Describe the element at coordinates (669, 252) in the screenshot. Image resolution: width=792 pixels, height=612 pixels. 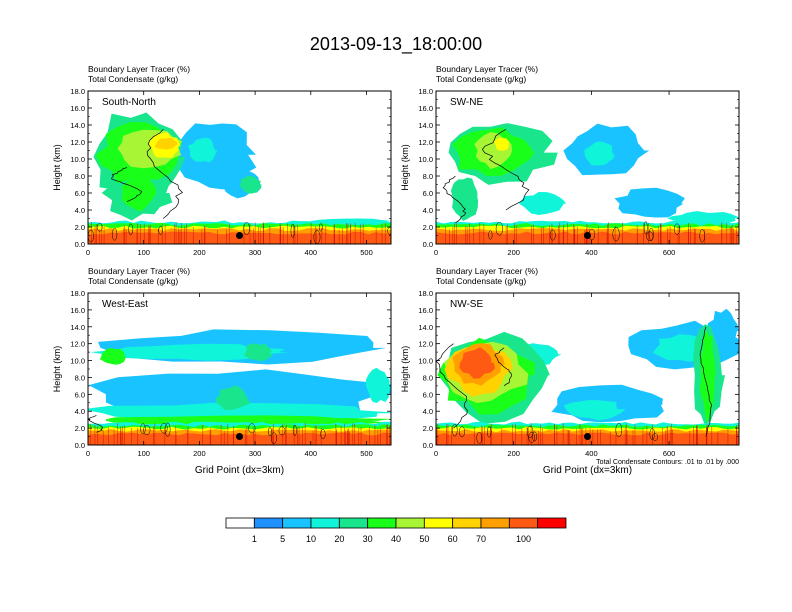
I see `x-tick-label: 600` at that location.